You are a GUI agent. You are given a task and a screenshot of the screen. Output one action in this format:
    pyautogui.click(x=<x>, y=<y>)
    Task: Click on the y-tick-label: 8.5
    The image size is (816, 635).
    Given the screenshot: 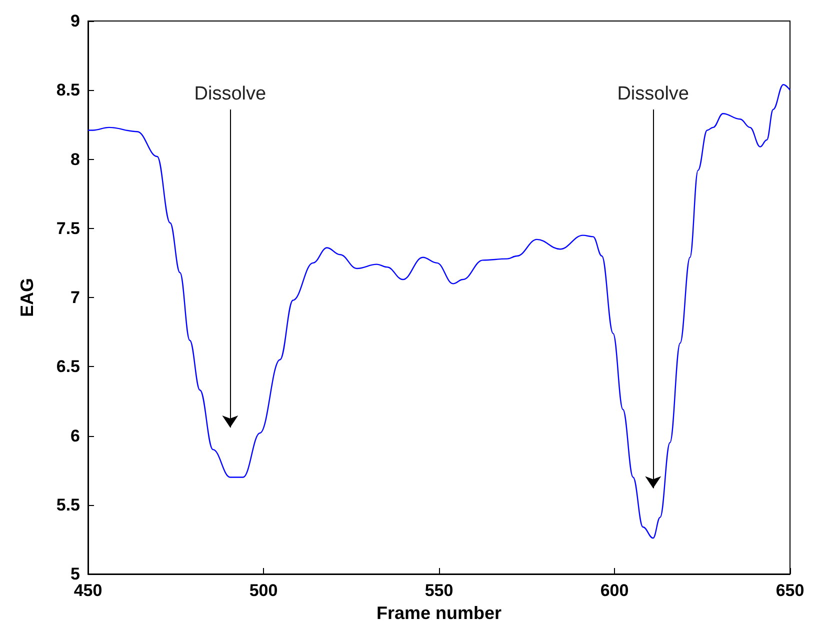 What is the action you would take?
    pyautogui.click(x=68, y=90)
    